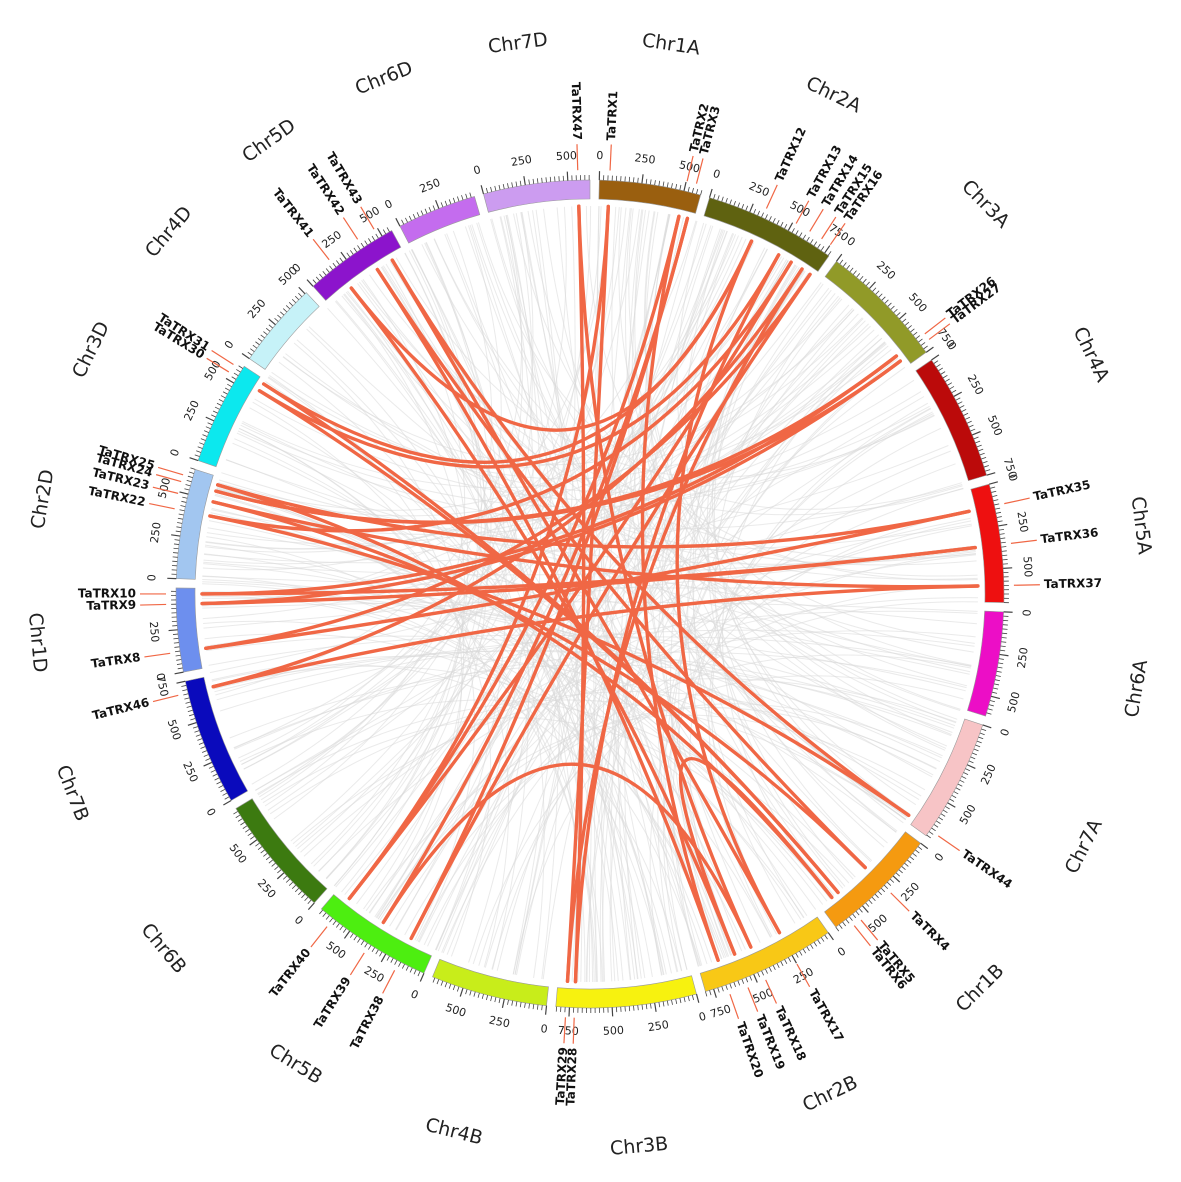 The width and height of the screenshot is (1181, 1182). What do you see at coordinates (571, 1076) in the screenshot?
I see `gene-label: TaTRX28` at bounding box center [571, 1076].